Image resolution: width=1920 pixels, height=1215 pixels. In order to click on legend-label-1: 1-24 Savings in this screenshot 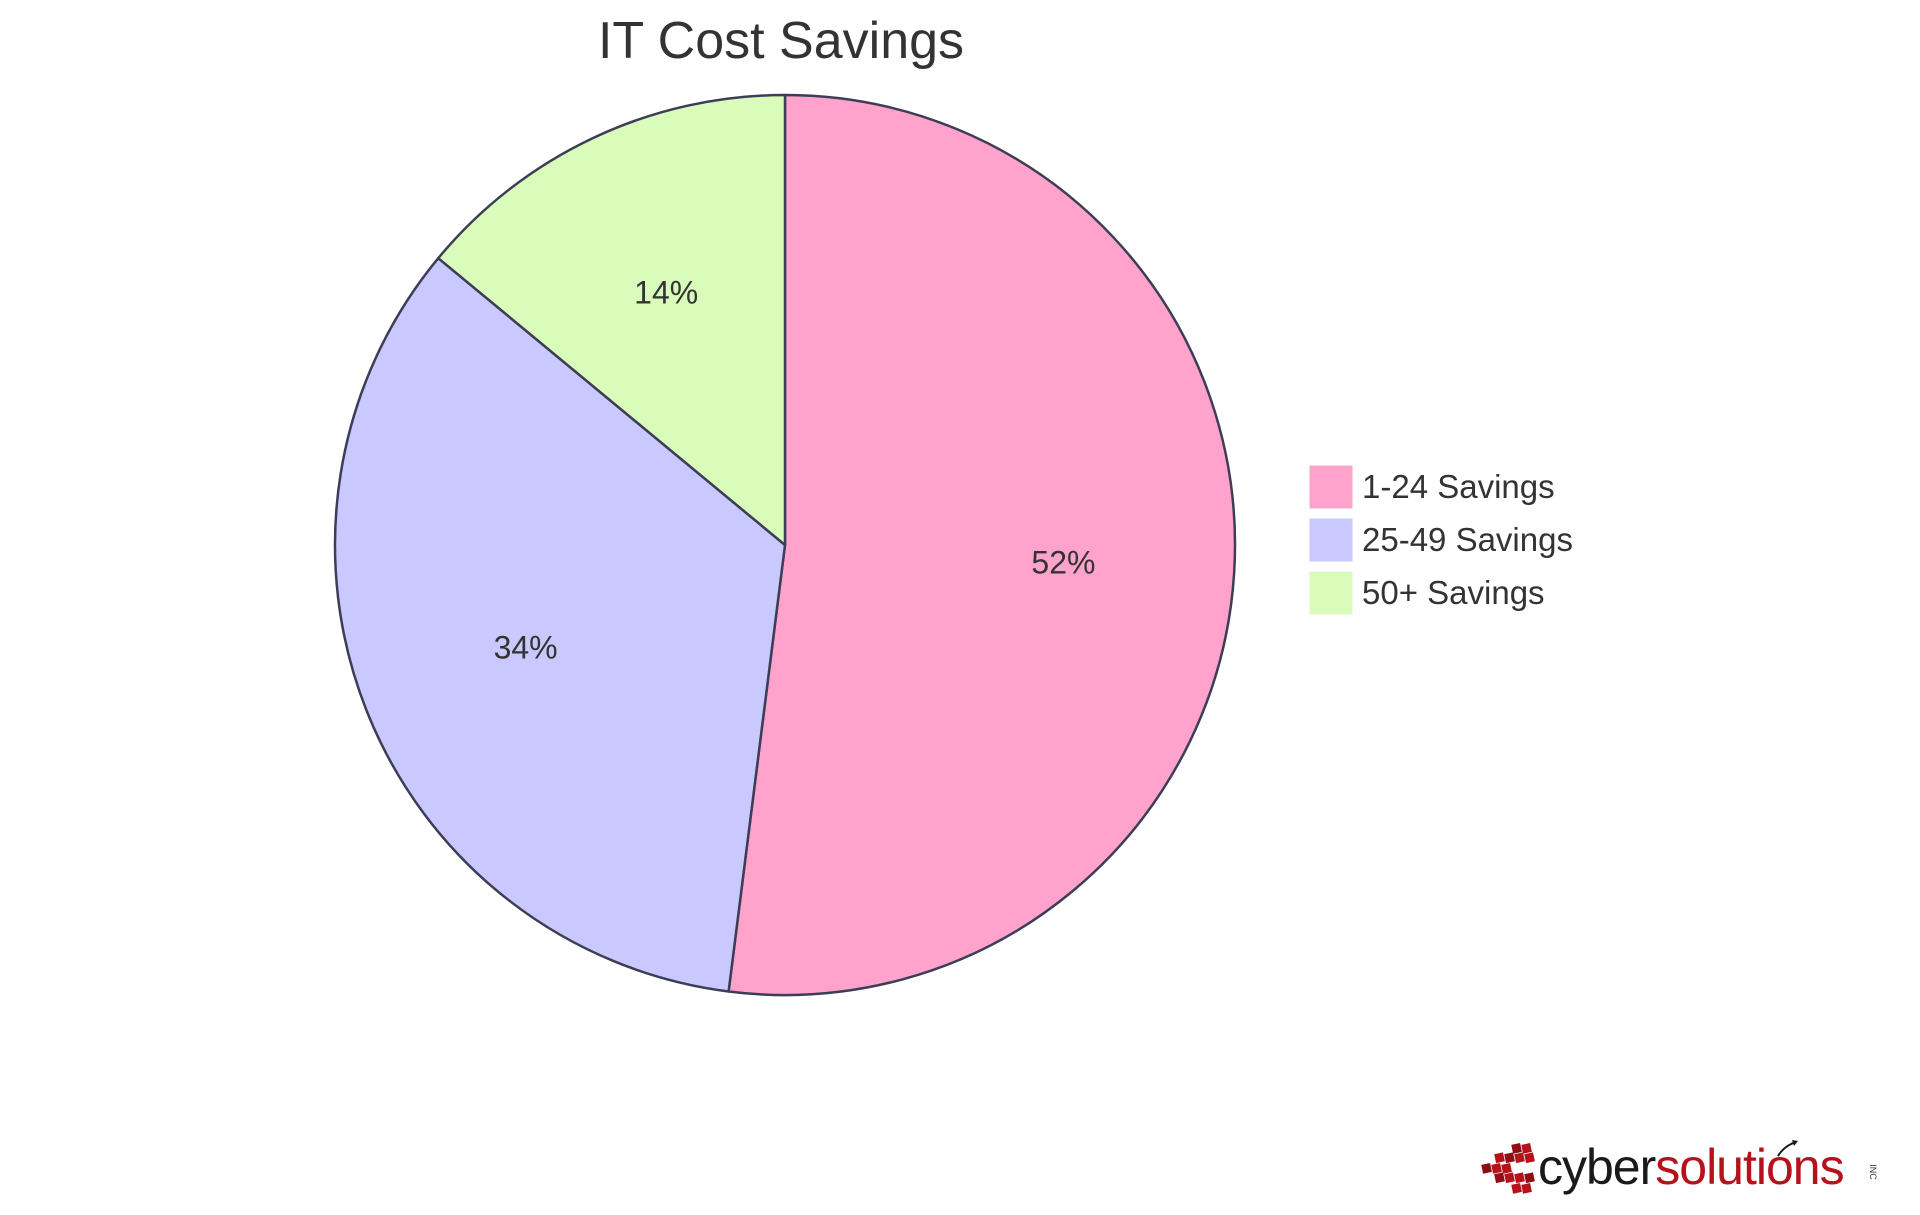, I will do `click(1458, 486)`.